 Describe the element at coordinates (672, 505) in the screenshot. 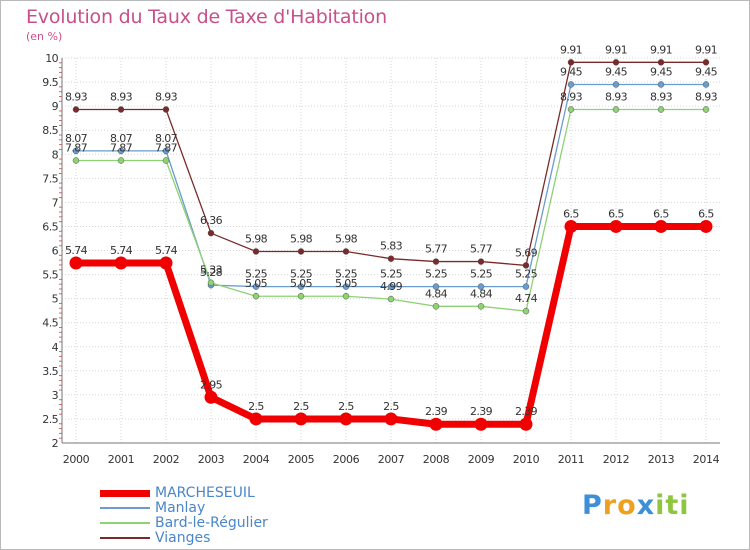

I see `logo-letter: t` at that location.